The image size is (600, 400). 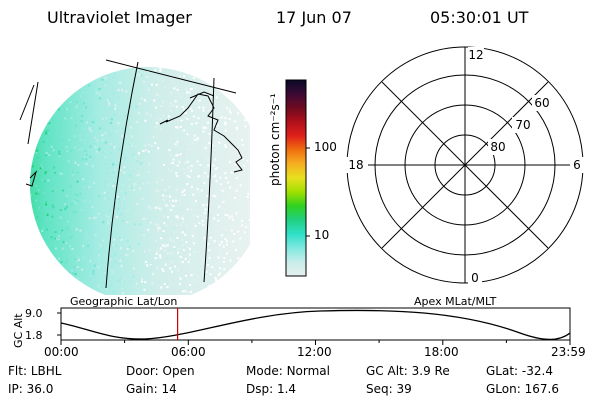 What do you see at coordinates (169, 389) in the screenshot?
I see `info-gain-value: 14` at bounding box center [169, 389].